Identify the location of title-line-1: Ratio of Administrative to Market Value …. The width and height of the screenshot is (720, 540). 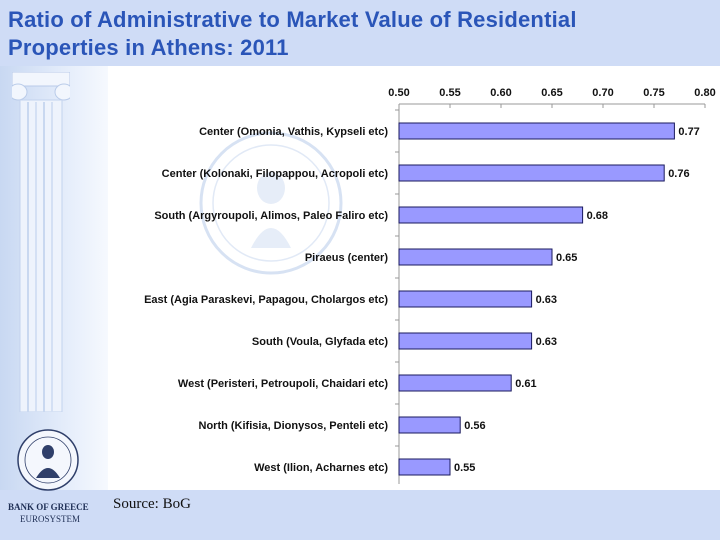
(292, 19).